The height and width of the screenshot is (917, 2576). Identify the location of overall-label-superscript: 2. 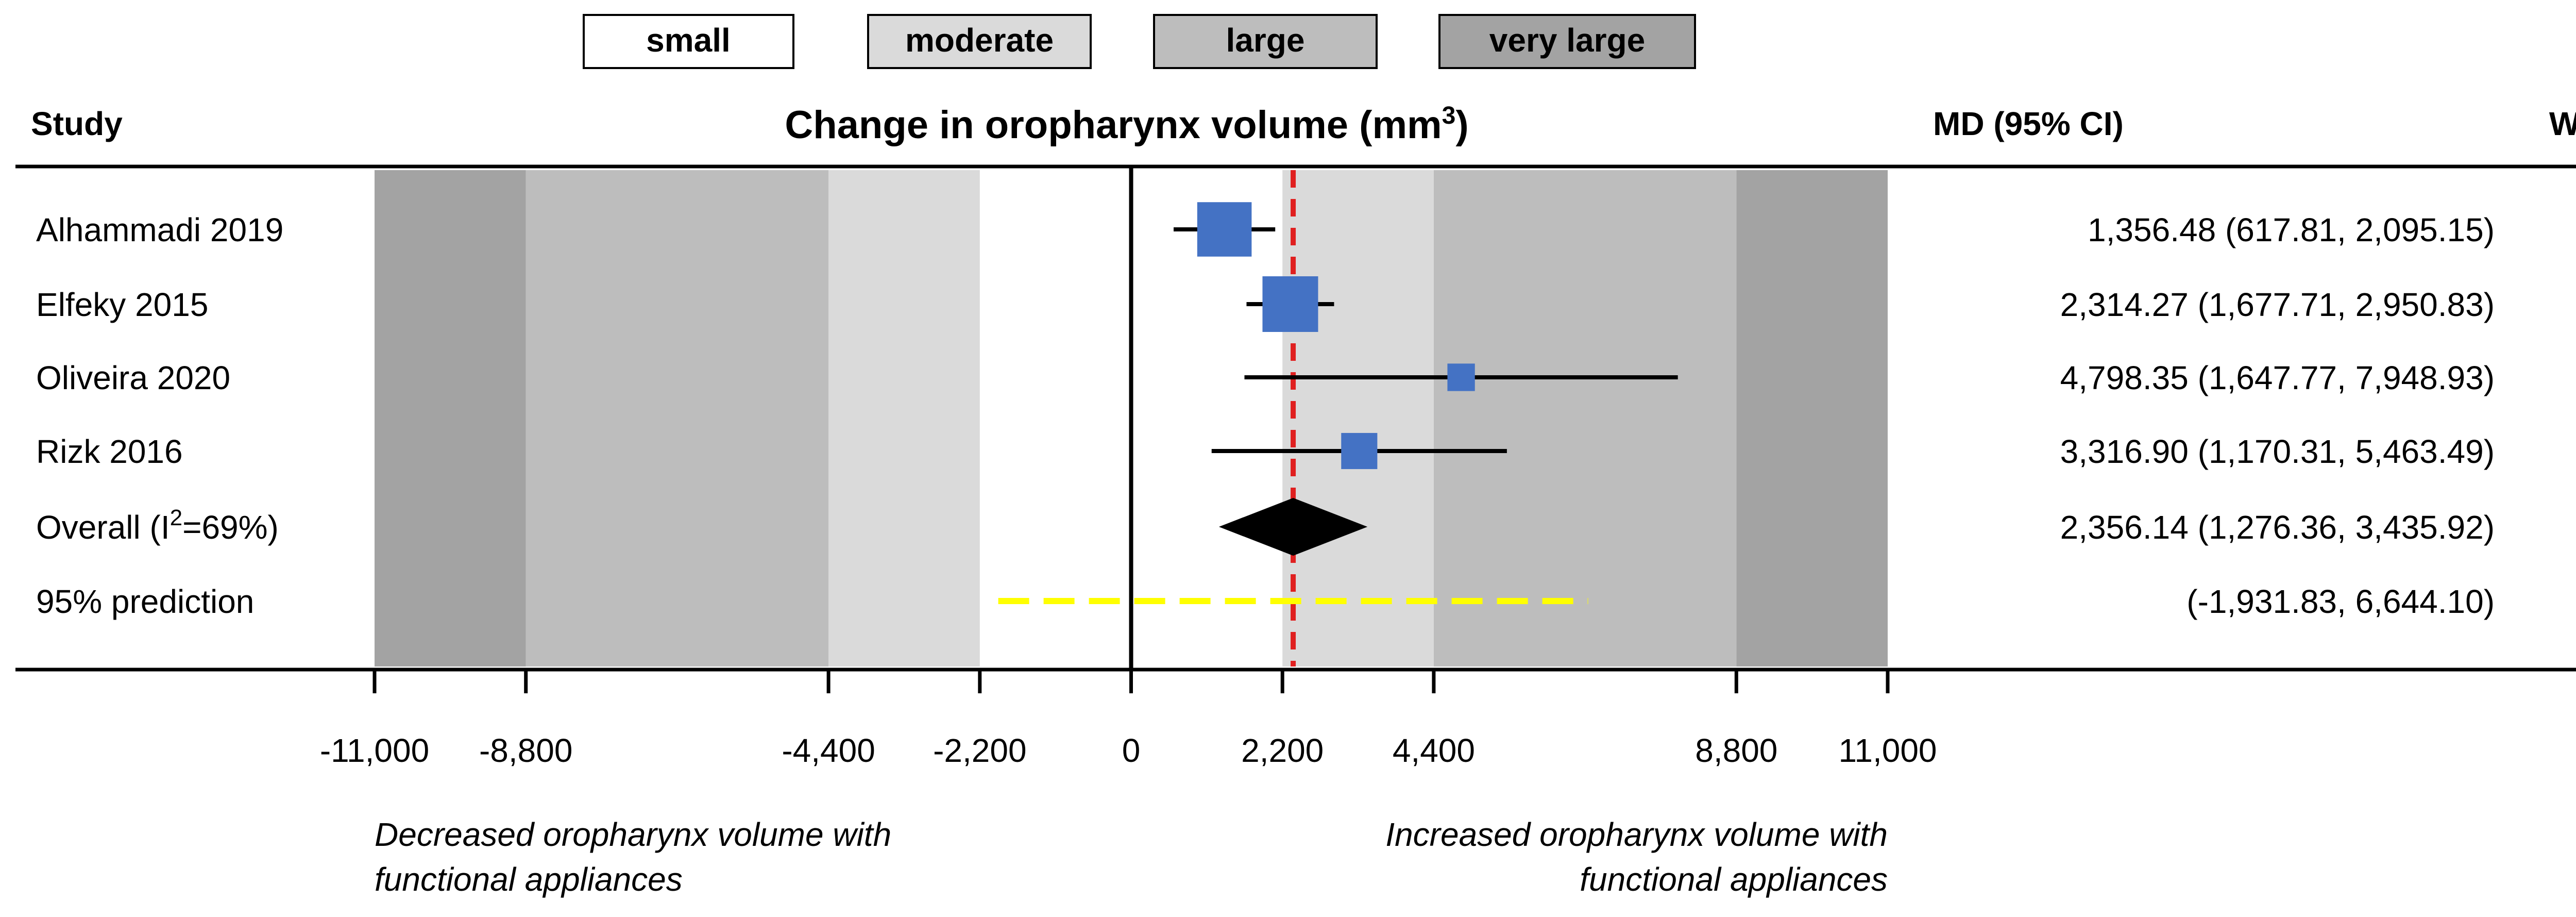
(176, 517).